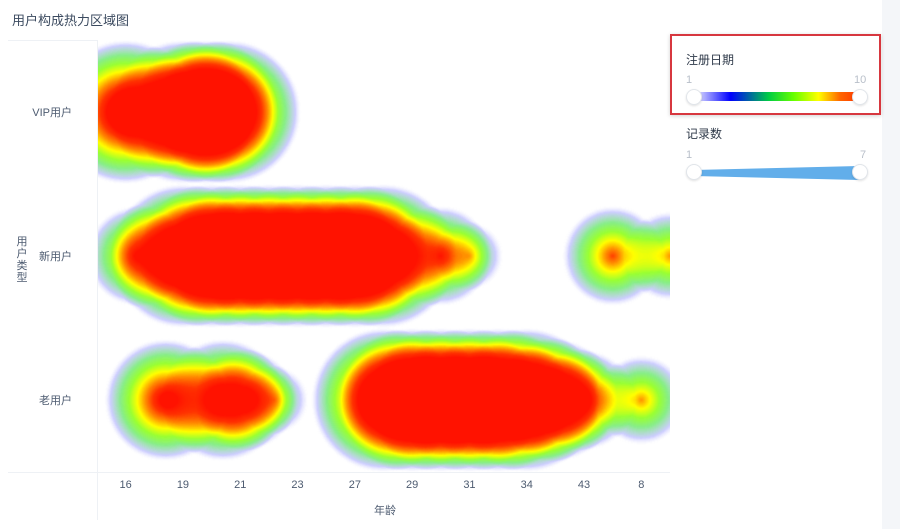  Describe the element at coordinates (891, 264) in the screenshot. I see `page-scroll-gutter` at that location.